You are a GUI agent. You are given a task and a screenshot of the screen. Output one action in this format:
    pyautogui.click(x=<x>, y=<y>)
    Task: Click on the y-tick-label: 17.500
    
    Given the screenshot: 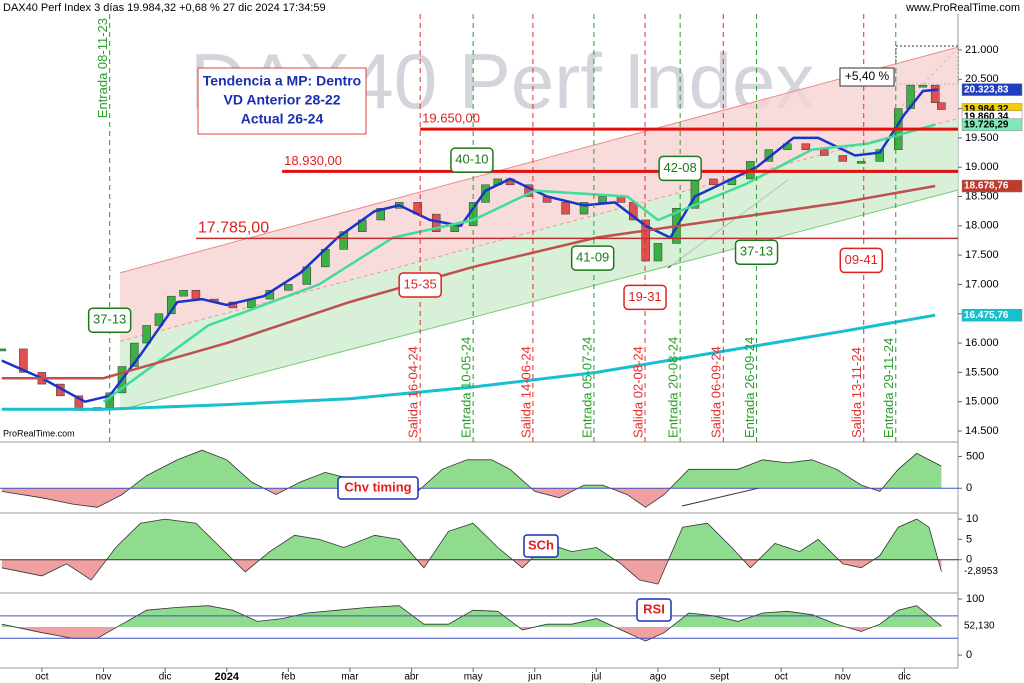 What is the action you would take?
    pyautogui.click(x=982, y=255)
    